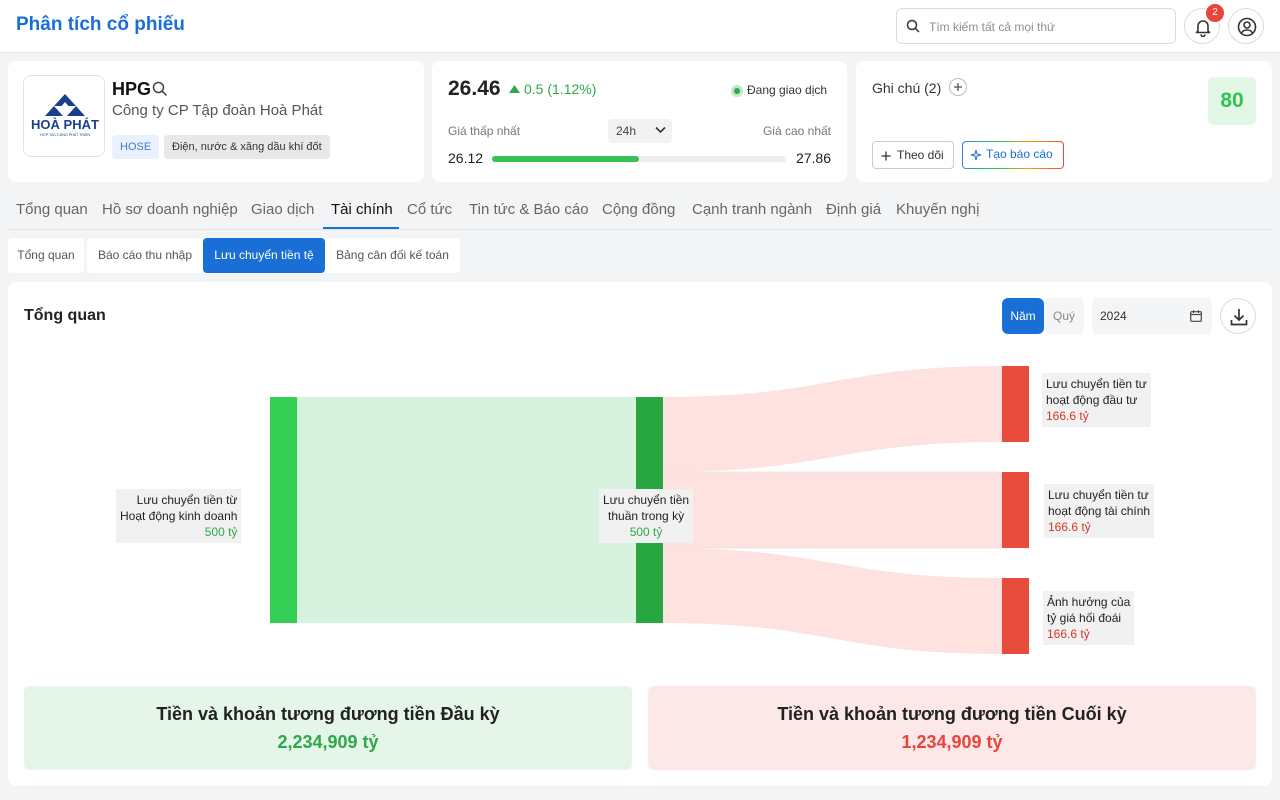 This screenshot has width=1280, height=800. Describe the element at coordinates (976, 155) in the screenshot. I see `sparkle-icon` at that location.